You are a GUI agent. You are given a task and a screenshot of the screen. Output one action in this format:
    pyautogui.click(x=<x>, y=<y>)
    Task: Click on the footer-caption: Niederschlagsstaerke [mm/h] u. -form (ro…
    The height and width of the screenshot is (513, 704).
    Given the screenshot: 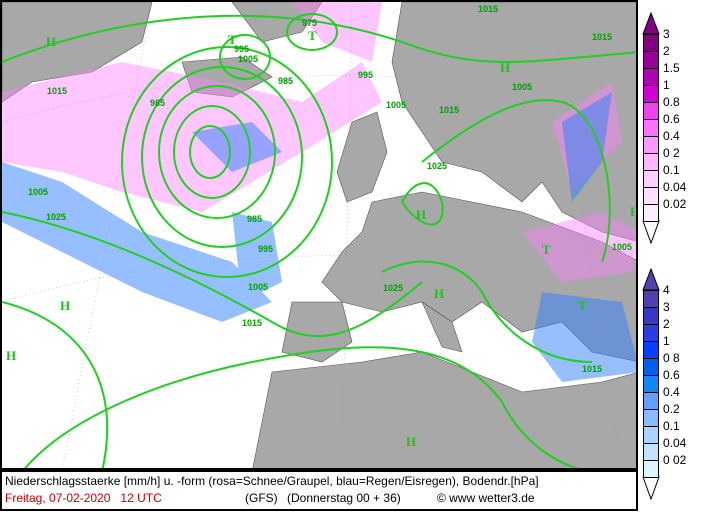 What is the action you would take?
    pyautogui.click(x=319, y=490)
    